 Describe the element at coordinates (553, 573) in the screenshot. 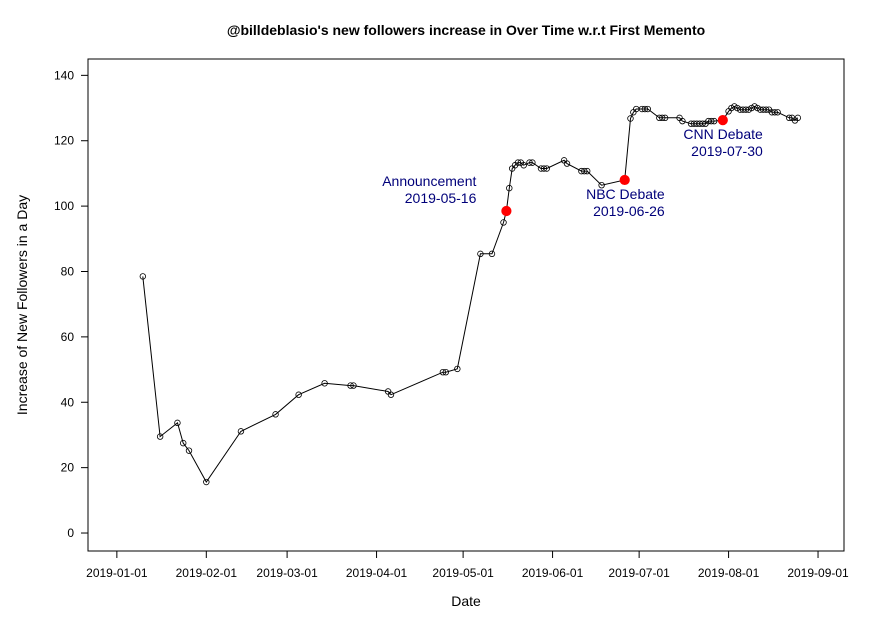

I see `x-tick-label: 2019-06-01` at that location.